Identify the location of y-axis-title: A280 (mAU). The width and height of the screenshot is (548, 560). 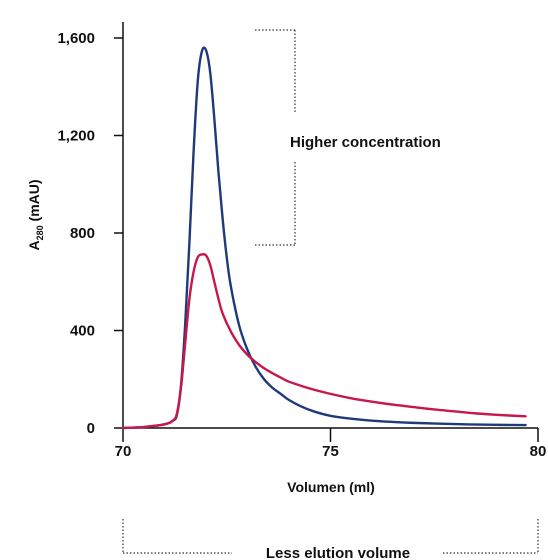
(35, 214).